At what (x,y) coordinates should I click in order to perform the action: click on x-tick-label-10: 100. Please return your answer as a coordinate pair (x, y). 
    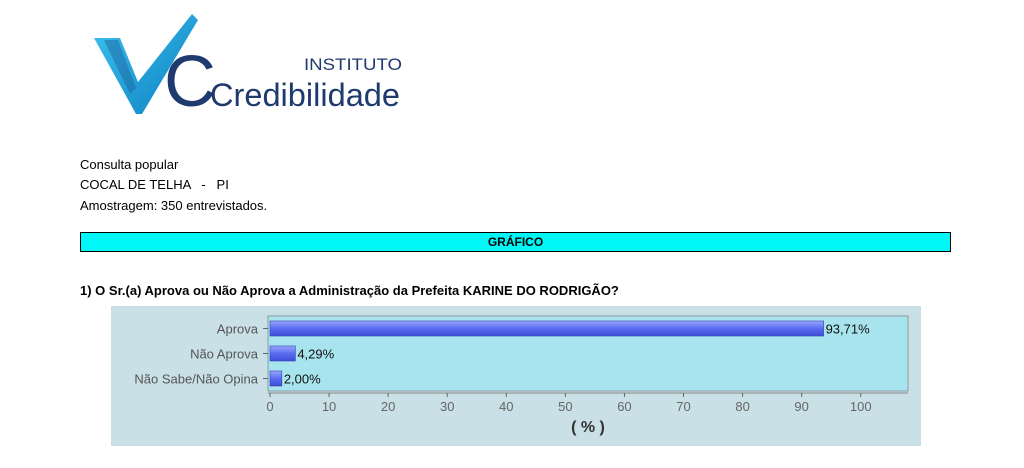
    Looking at the image, I should click on (861, 406).